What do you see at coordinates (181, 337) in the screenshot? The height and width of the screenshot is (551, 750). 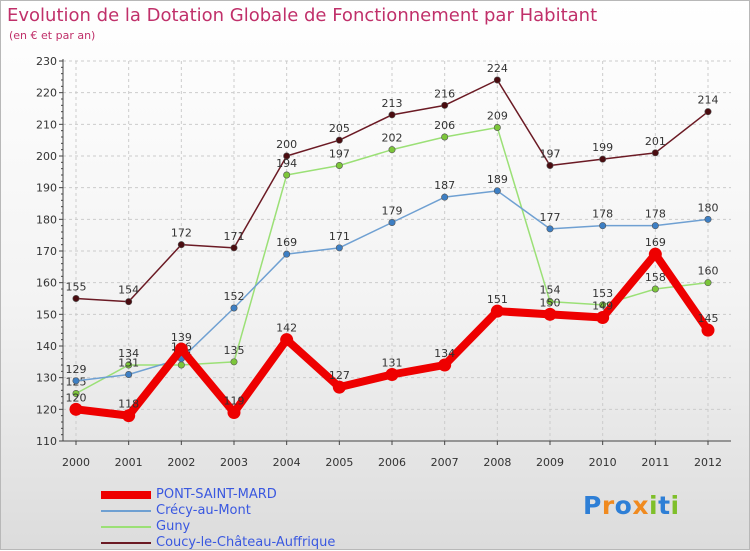 I see `data-label: 139` at bounding box center [181, 337].